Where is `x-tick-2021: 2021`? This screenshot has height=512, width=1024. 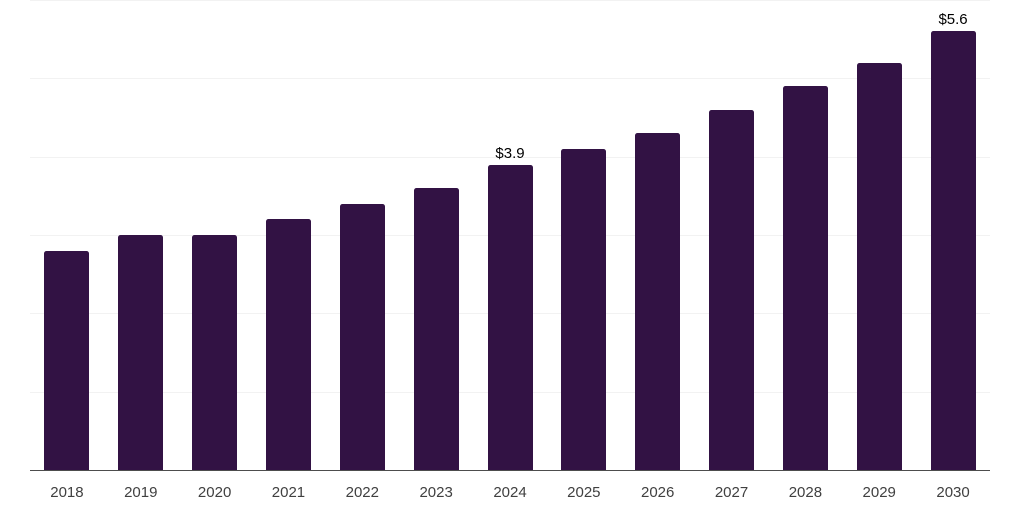
x-tick-2021: 2021 is located at coordinates (288, 492).